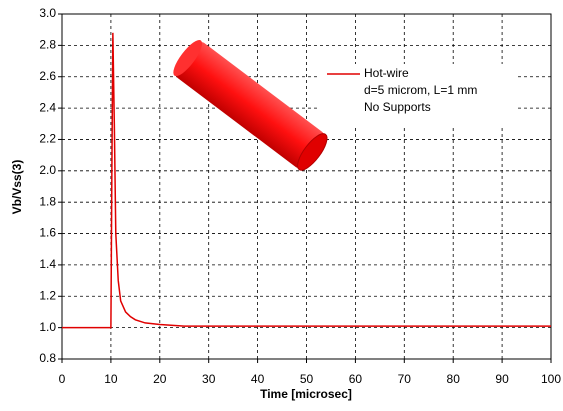 Image resolution: width=563 pixels, height=411 pixels. I want to click on y-tick-label: 3.0, so click(47, 13).